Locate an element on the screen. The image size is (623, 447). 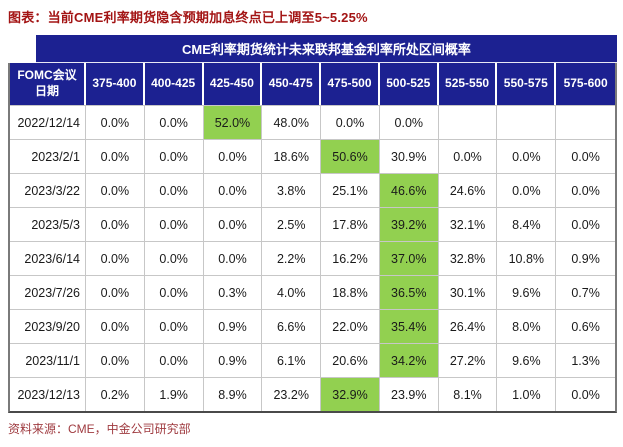
date-cell: 2023/6/14 is located at coordinates (48, 258).